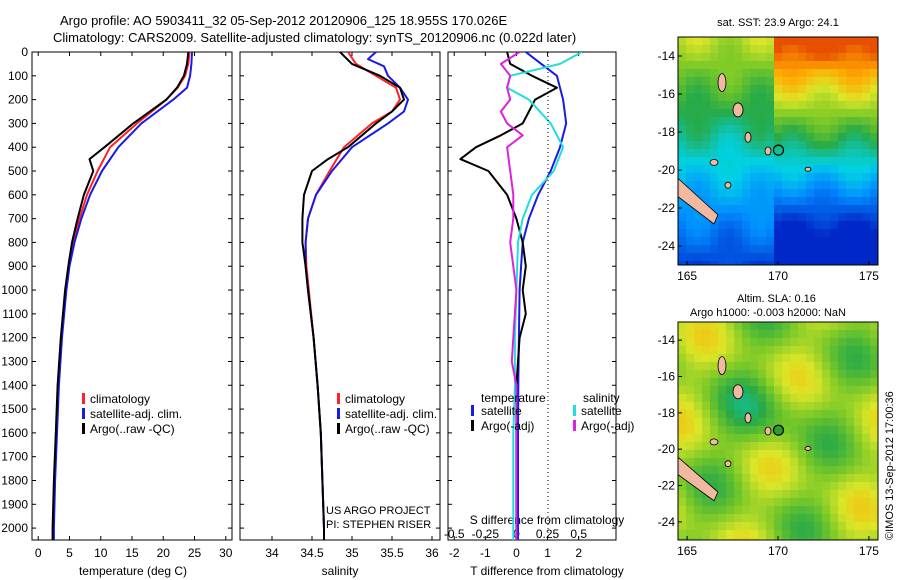  What do you see at coordinates (768, 313) in the screenshot?
I see `sla-map-title-line2: Argo h1000: -0.003 h2000: NaN` at bounding box center [768, 313].